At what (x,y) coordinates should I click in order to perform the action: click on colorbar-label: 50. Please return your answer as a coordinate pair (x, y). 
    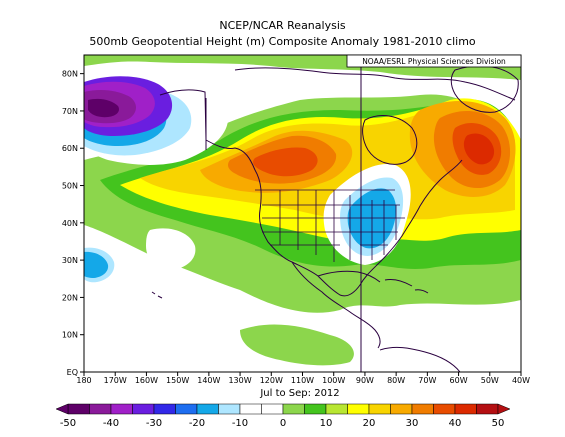
    Looking at the image, I should click on (498, 423).